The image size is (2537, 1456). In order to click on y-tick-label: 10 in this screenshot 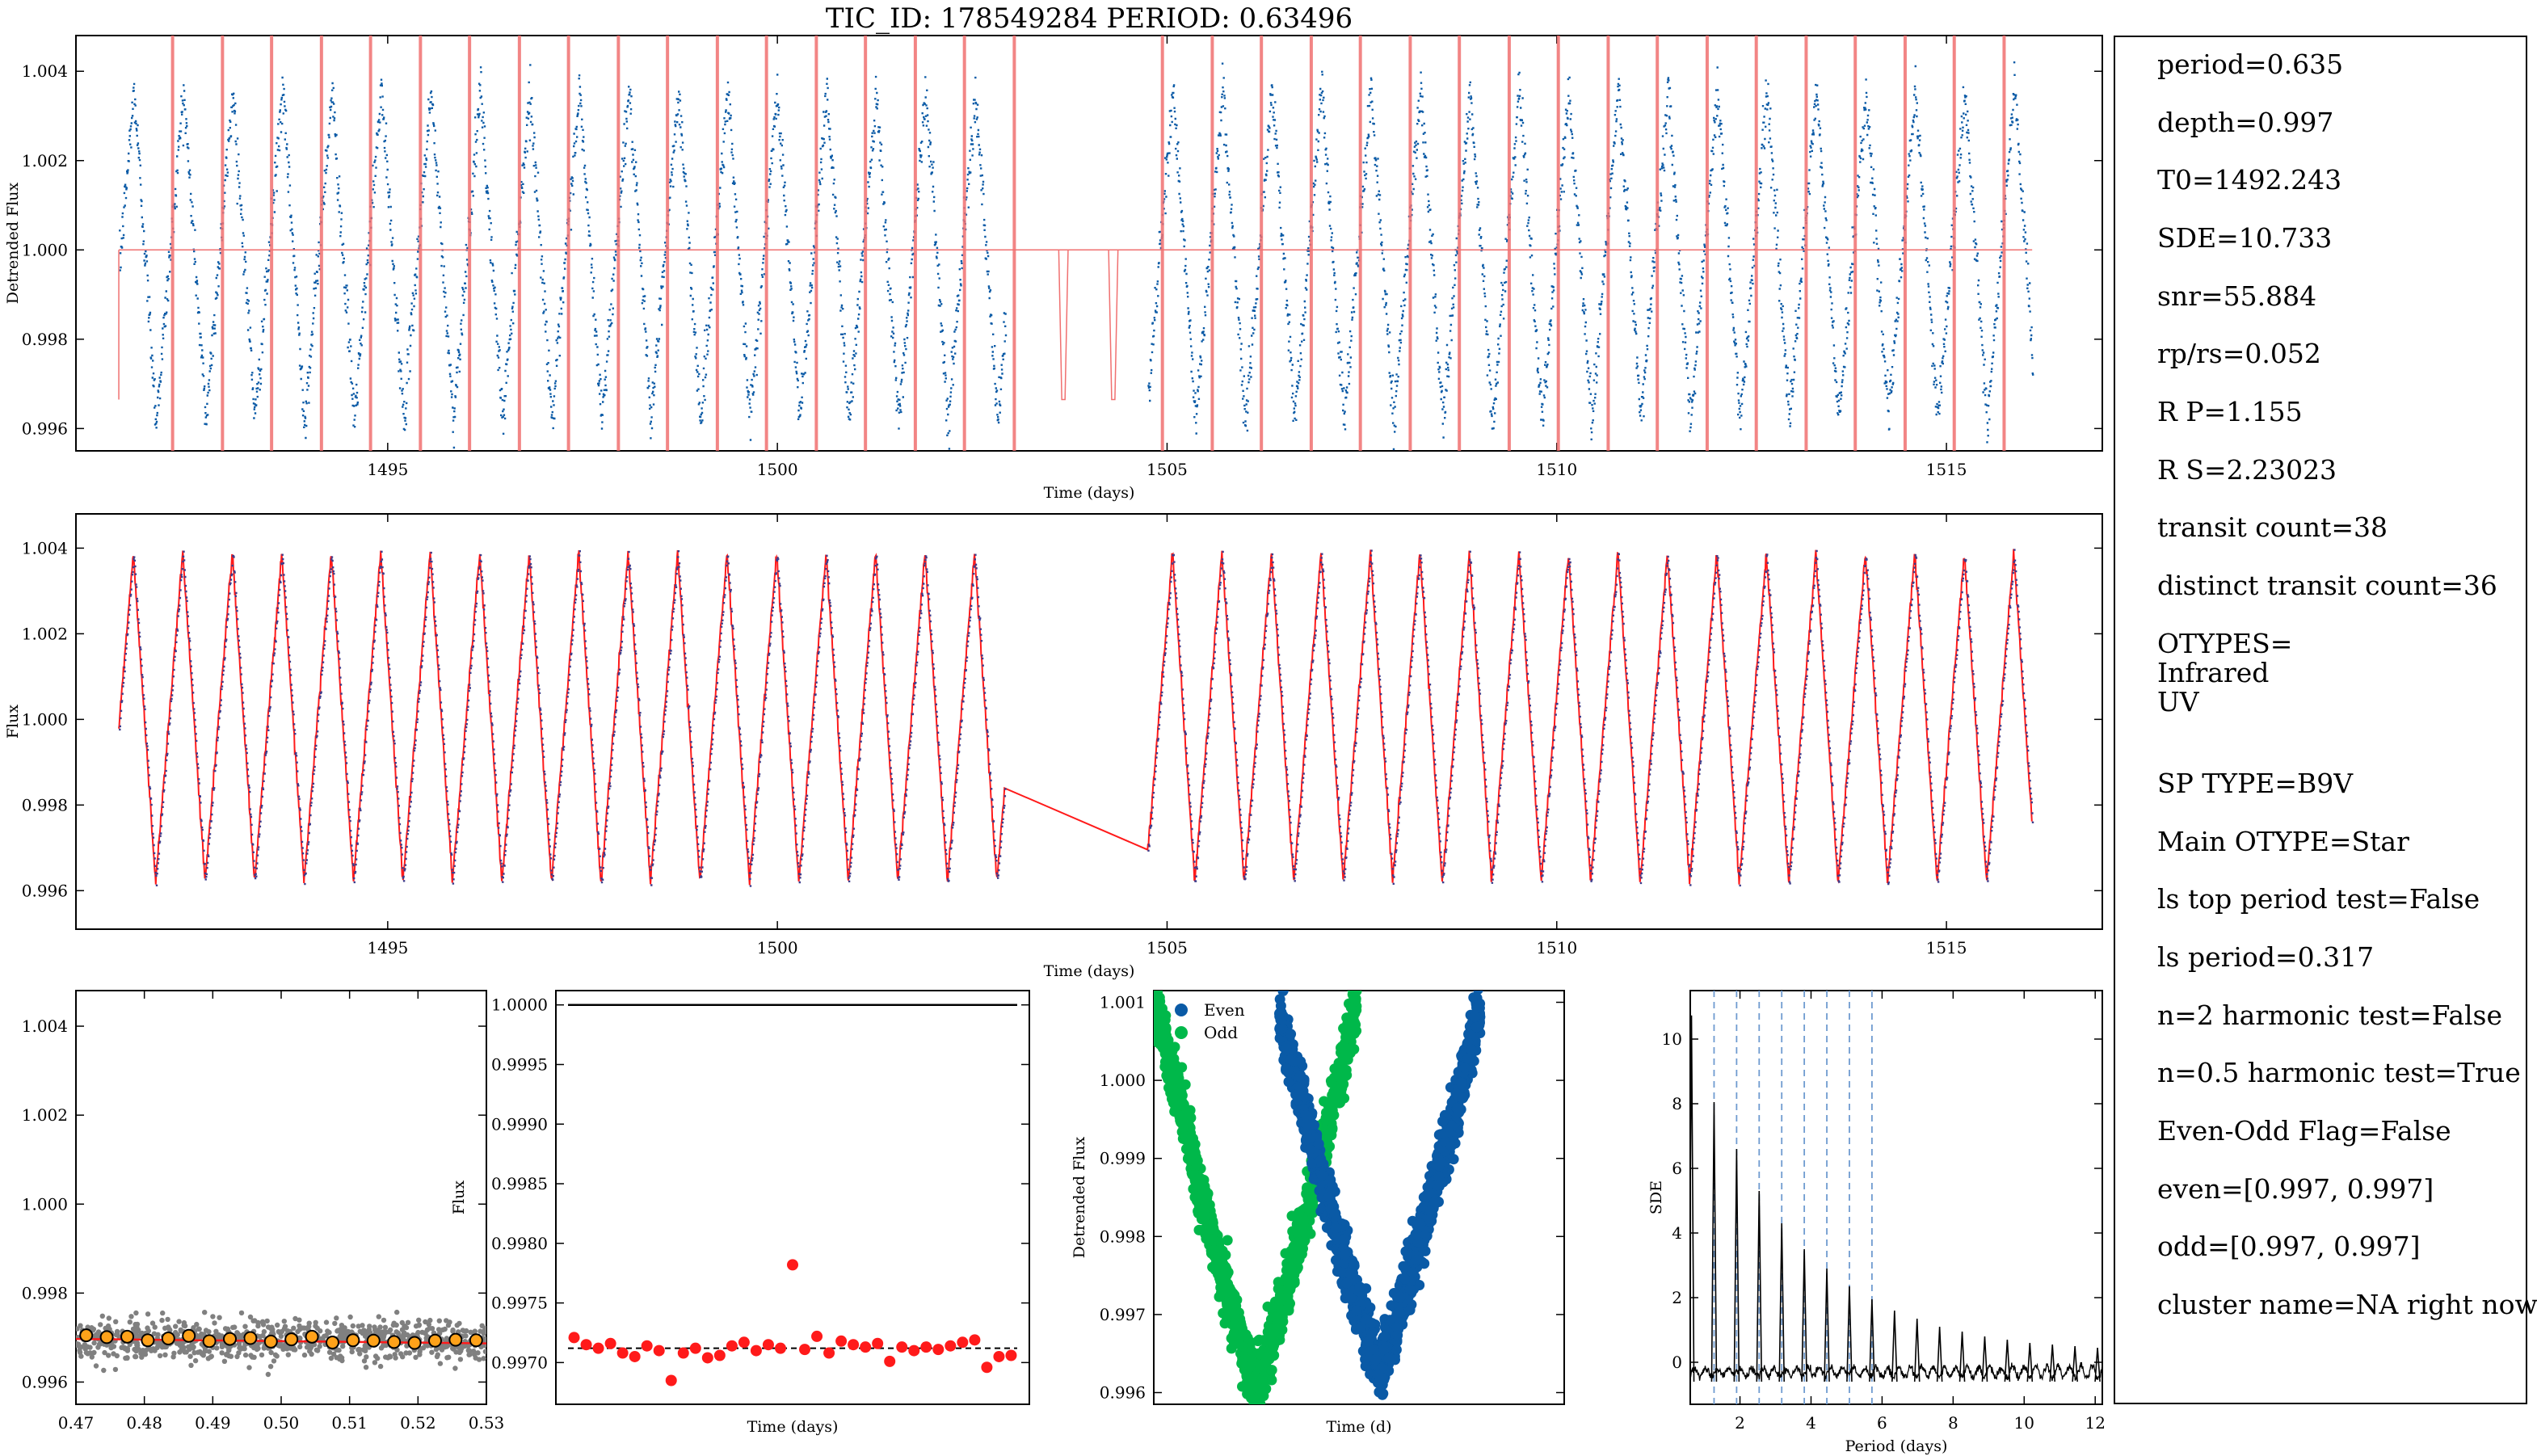, I will do `click(1672, 1039)`.